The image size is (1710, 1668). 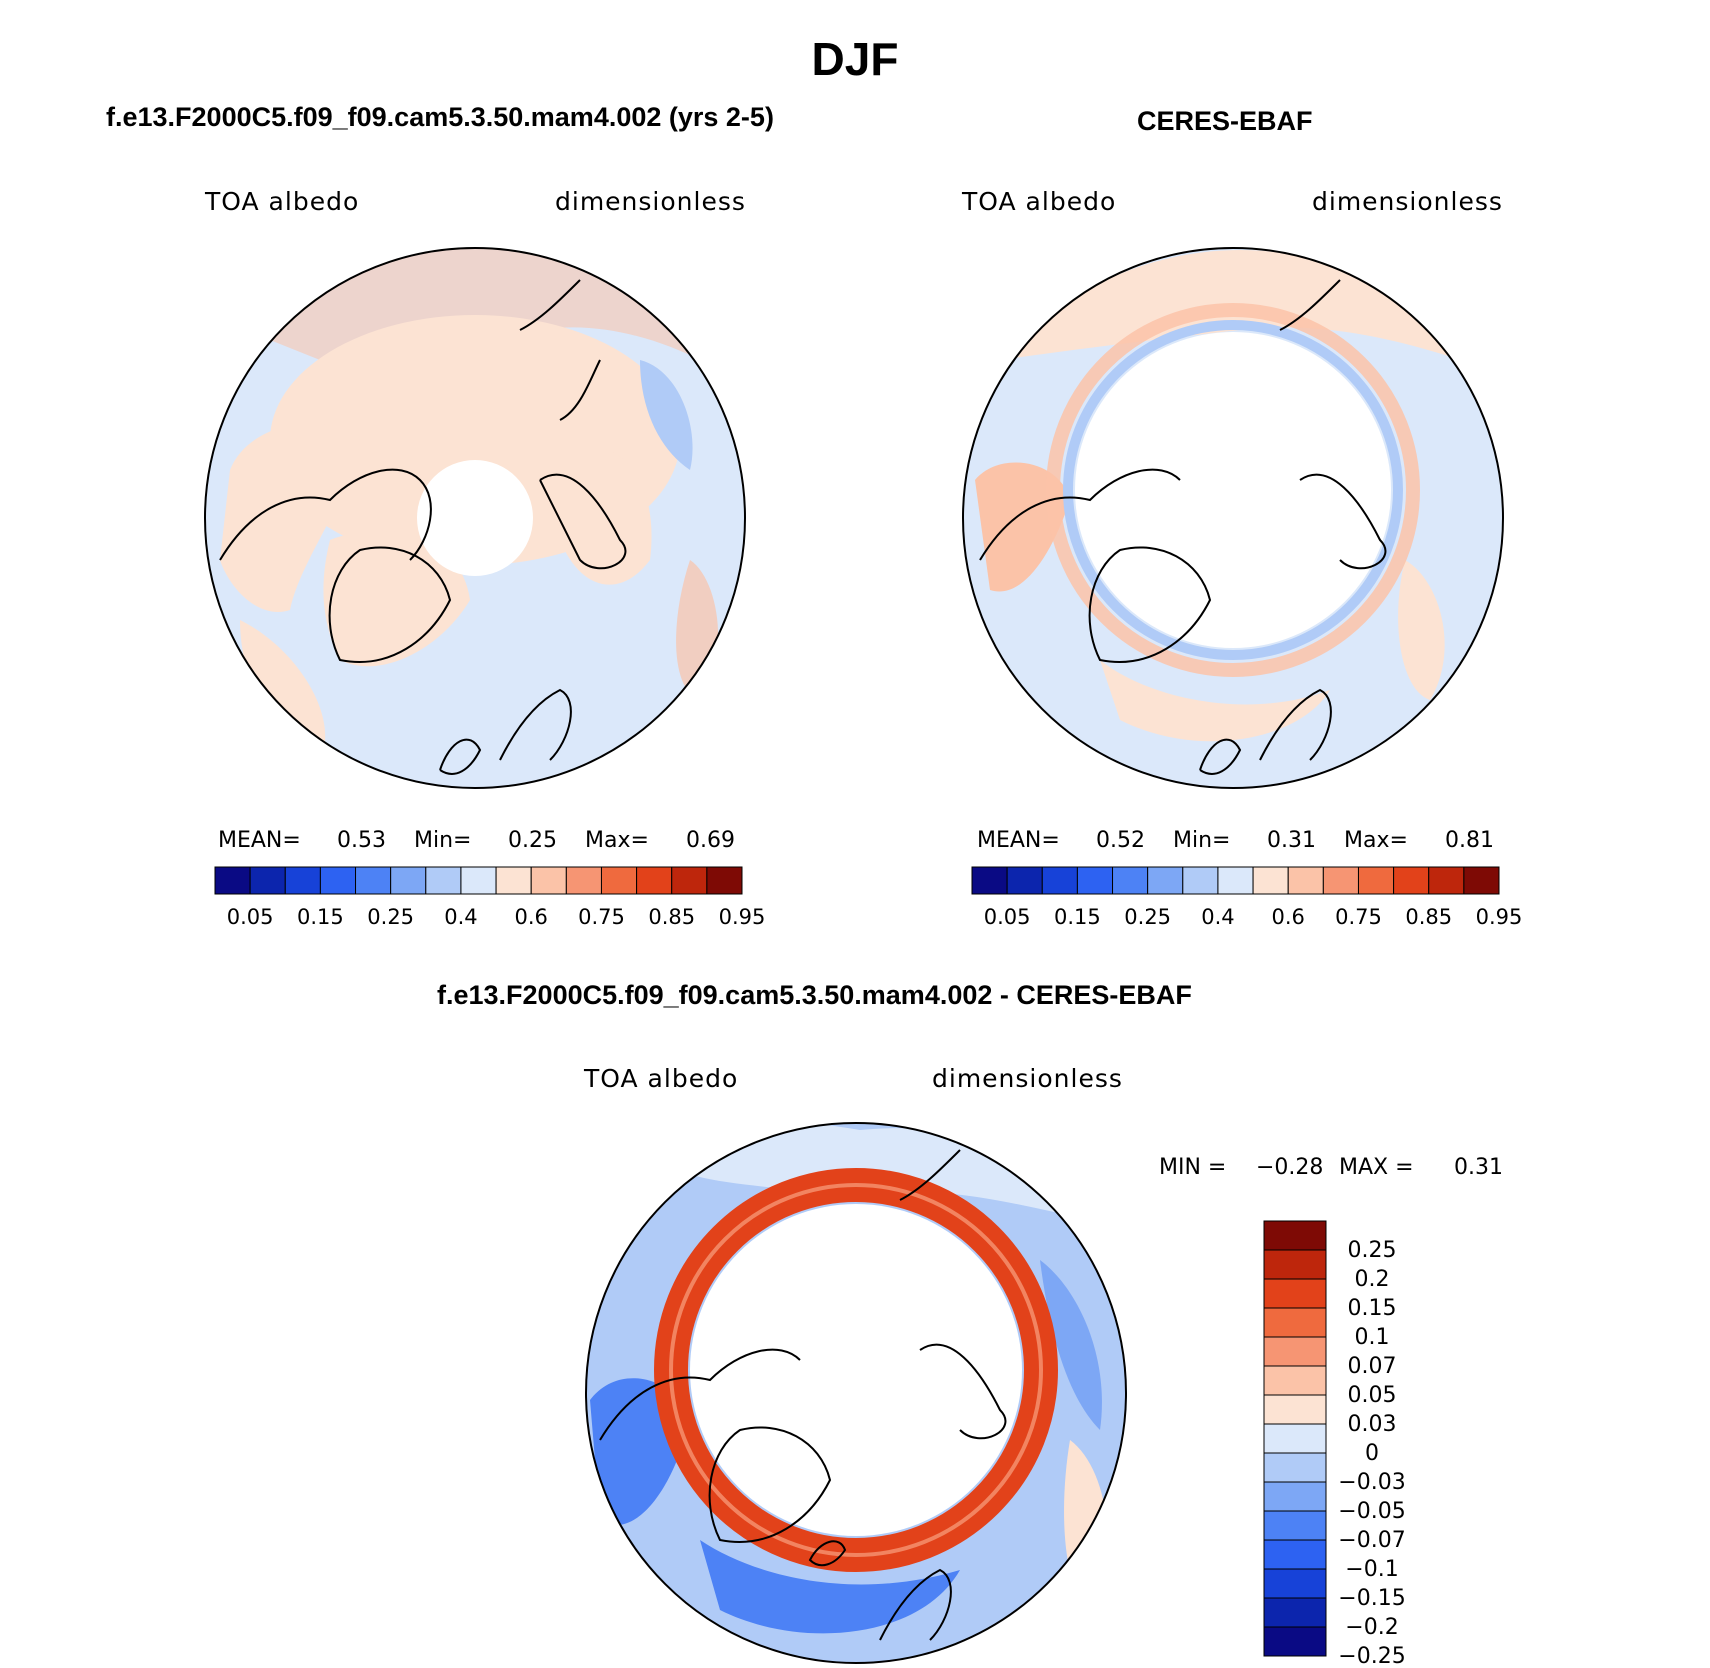 I want to click on colorbar-3-tick-label: 0.15, so click(x=1372, y=1308).